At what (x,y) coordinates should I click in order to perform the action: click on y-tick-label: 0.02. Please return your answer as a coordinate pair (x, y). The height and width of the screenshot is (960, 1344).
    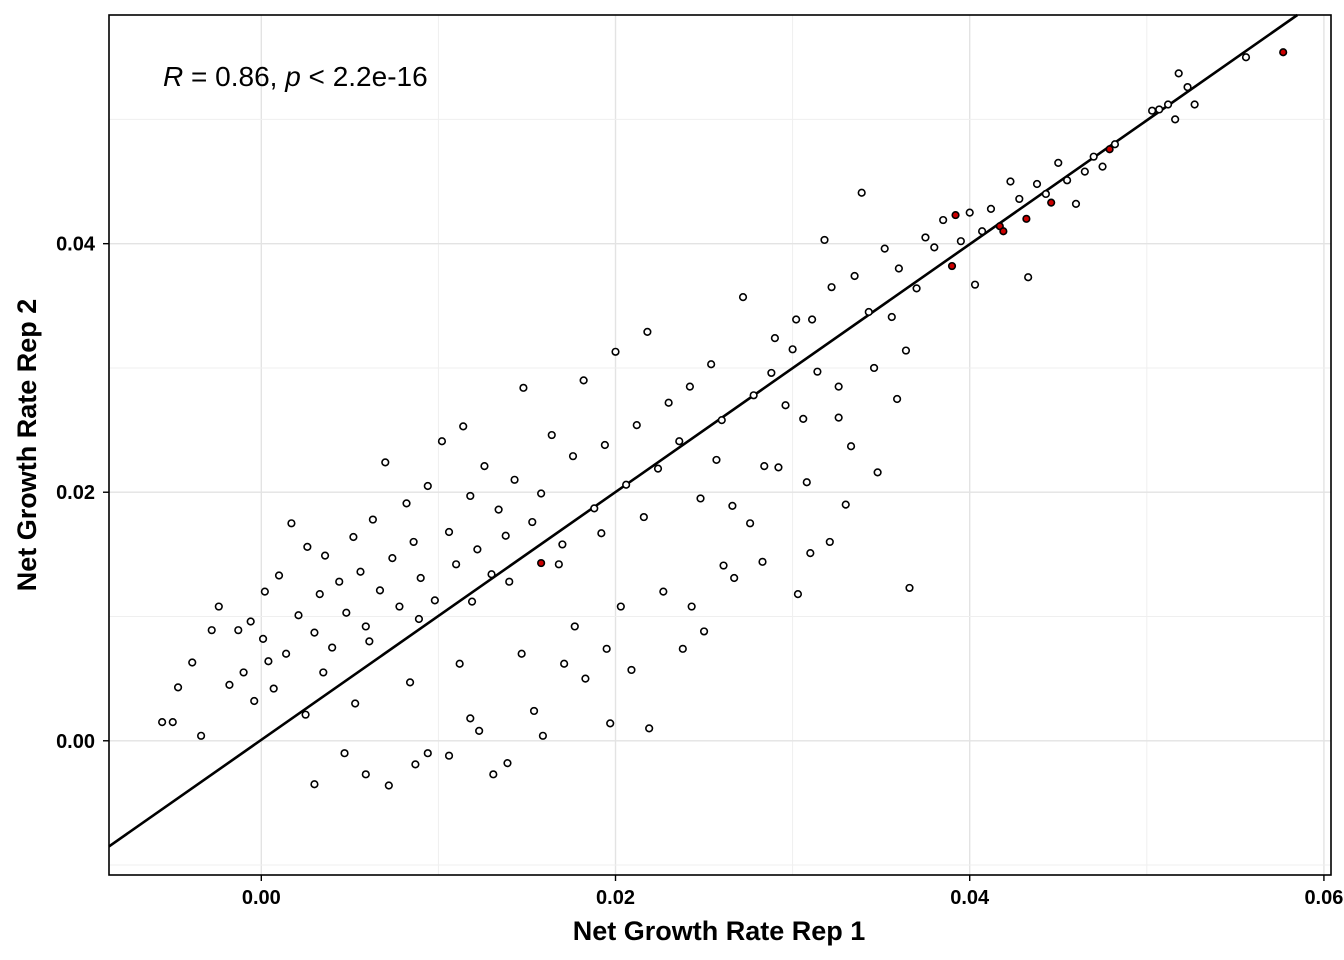
    Looking at the image, I should click on (75, 493).